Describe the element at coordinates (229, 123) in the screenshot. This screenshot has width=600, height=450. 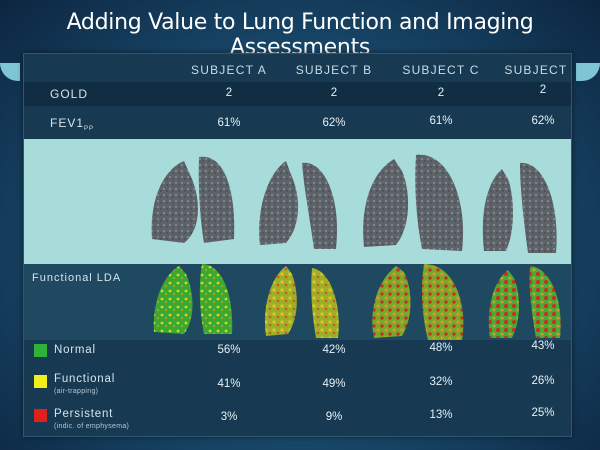
I see `fev1-value-a: 61%` at that location.